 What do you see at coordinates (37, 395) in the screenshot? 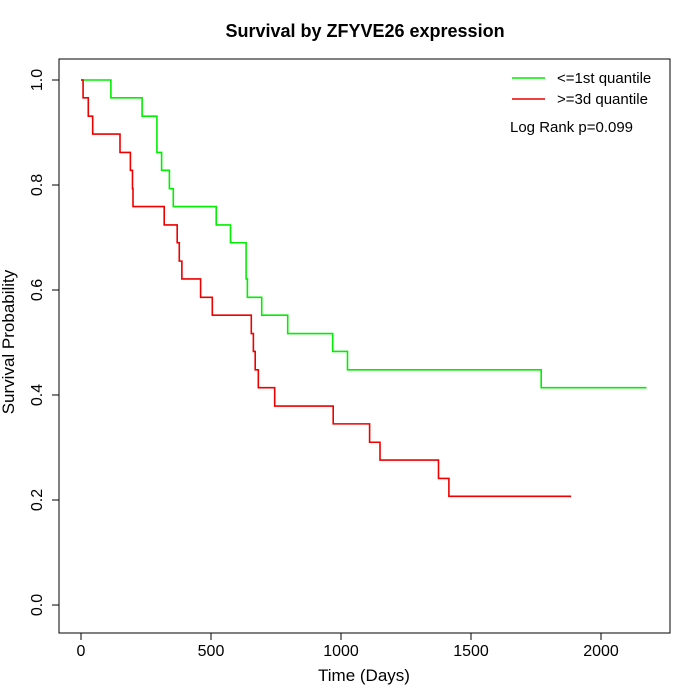
I see `y-tick-label: 0.4` at bounding box center [37, 395].